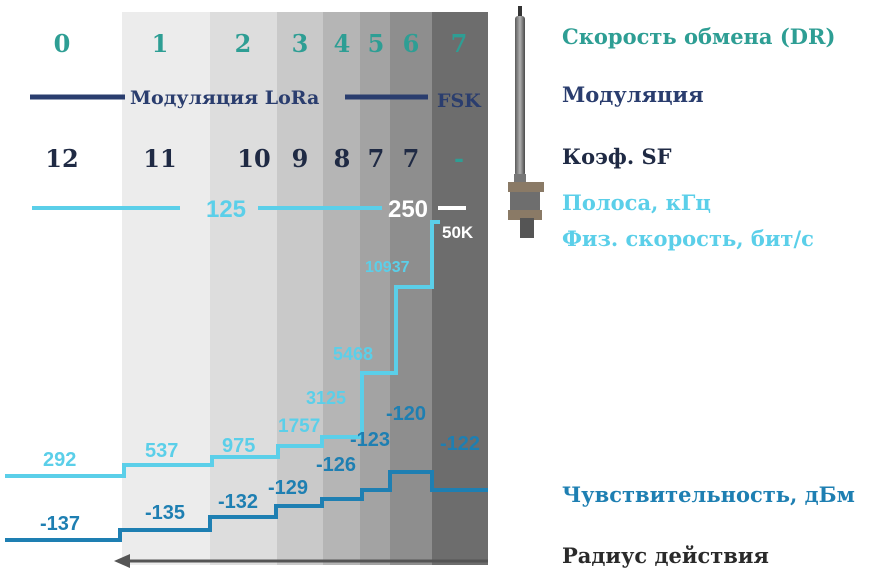  Describe the element at coordinates (62, 43) in the screenshot. I see `dr-label: 0` at that location.